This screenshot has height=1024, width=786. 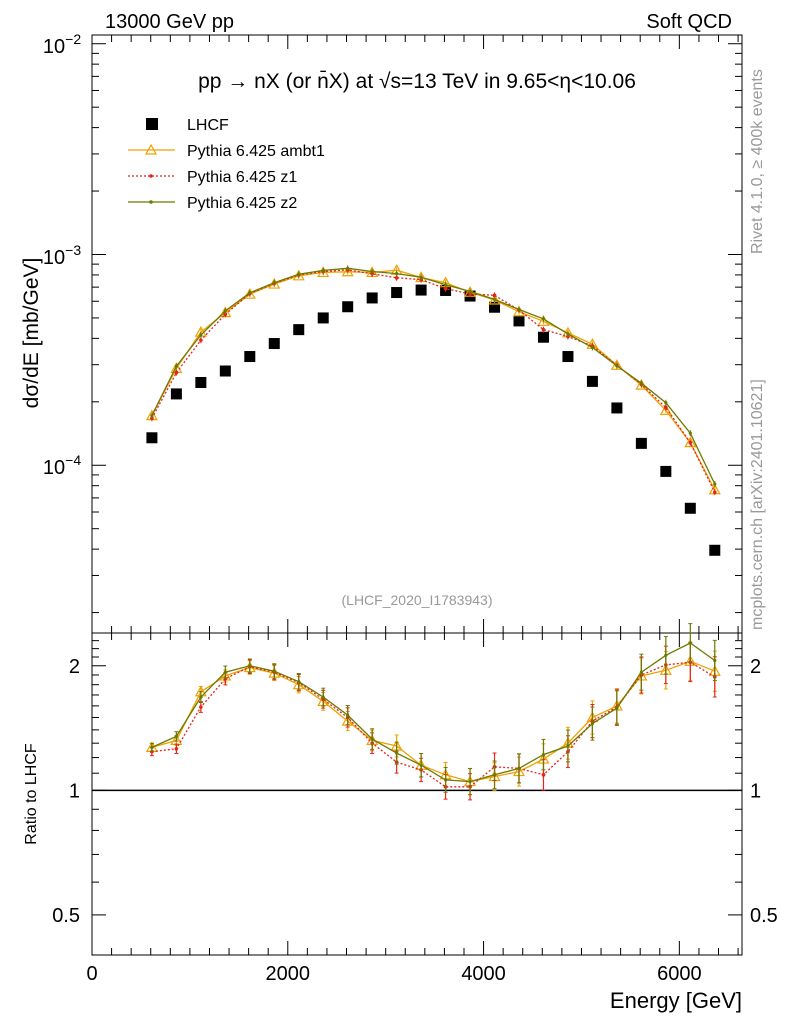 I want to click on header-left: 13000 GeV pp, so click(x=169, y=22).